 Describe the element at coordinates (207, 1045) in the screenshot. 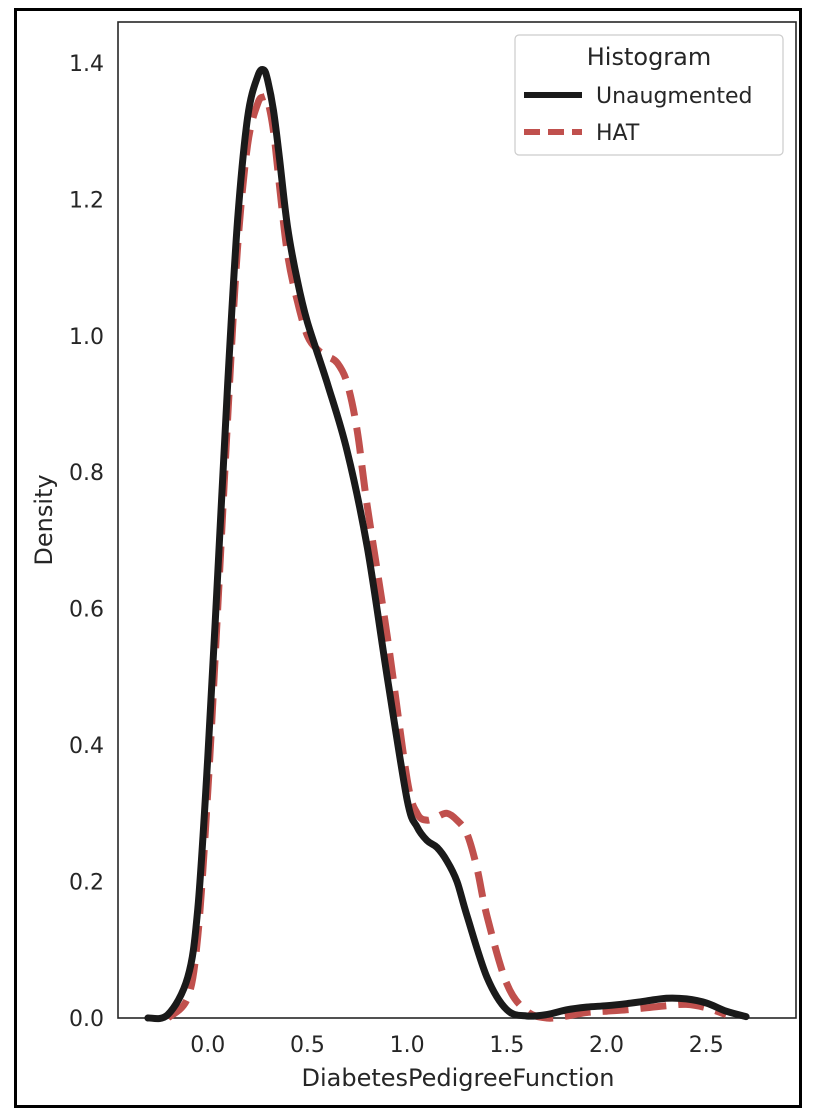

I see `x-tick-label: 0.0` at that location.